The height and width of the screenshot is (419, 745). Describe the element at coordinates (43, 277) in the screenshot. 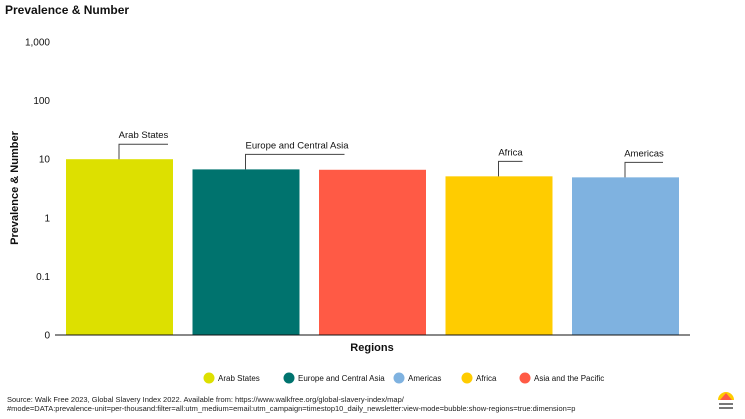

I see `y-tick-label: 0.1` at that location.